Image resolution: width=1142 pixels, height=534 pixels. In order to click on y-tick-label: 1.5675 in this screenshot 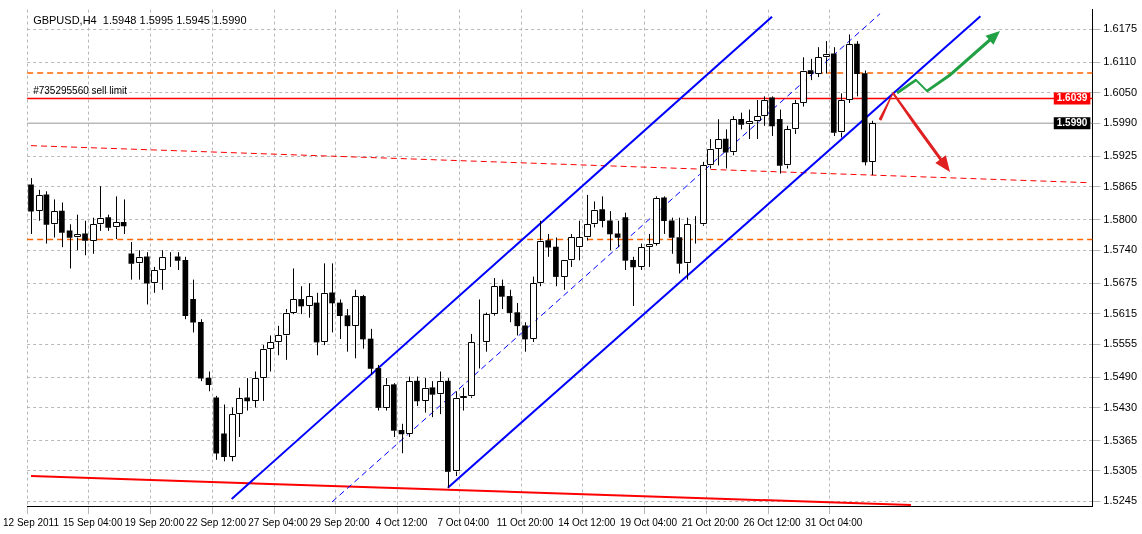, I will do `click(1120, 282)`.